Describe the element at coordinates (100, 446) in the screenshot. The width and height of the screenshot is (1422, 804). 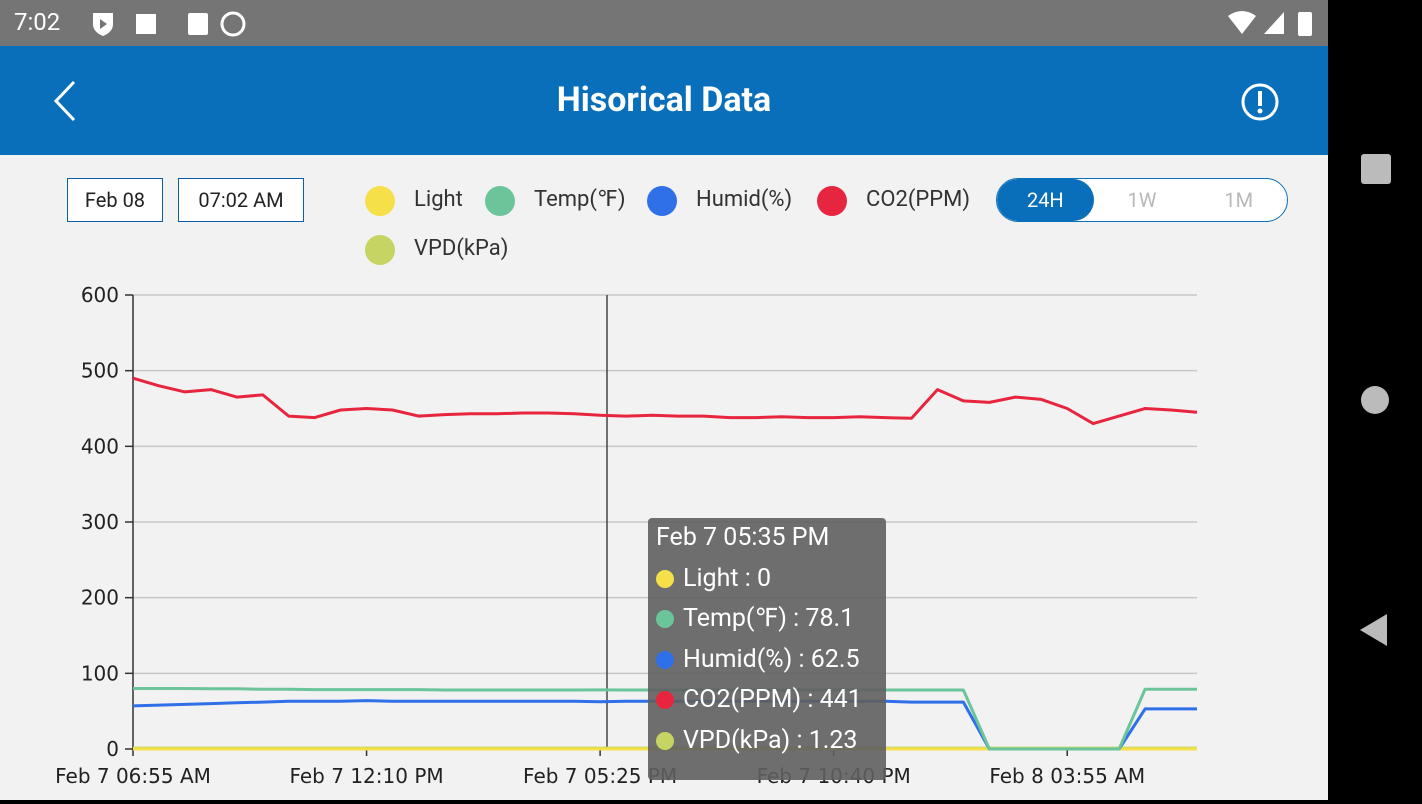
I see `y-tick-label: 400` at that location.